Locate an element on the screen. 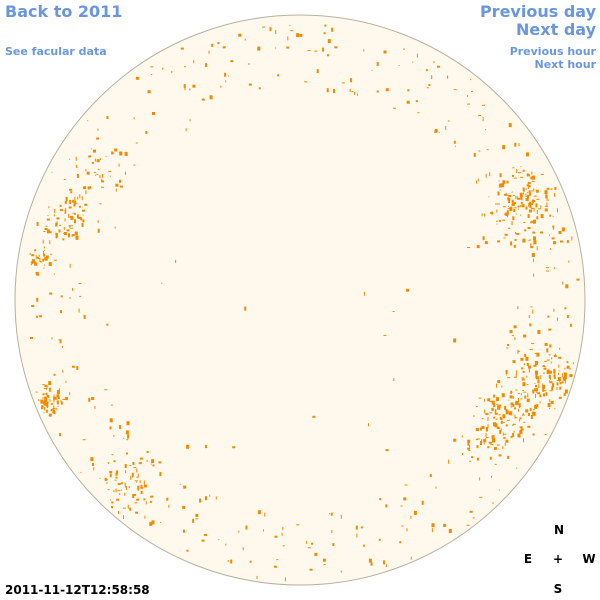 Image resolution: width=600 pixels, height=600 pixels. next-day-link: Next day is located at coordinates (556, 29).